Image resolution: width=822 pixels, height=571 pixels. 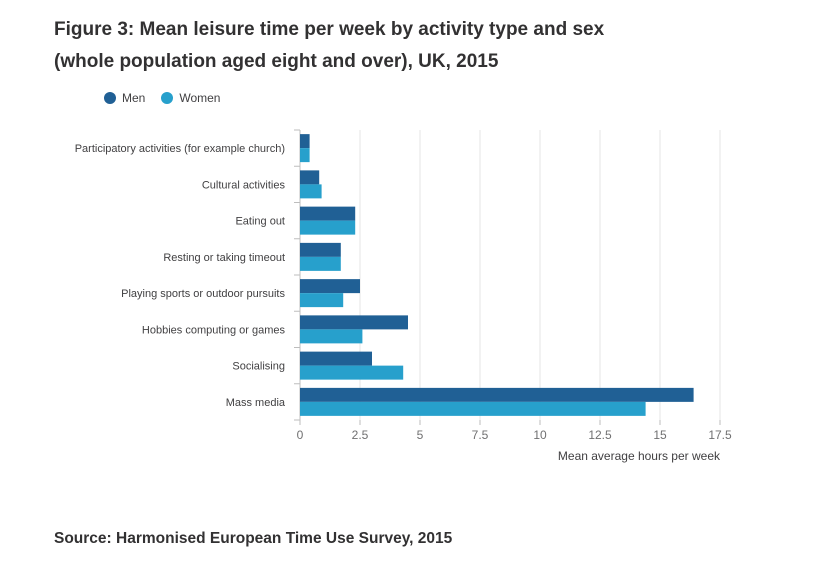 I want to click on category-label-6: Socialising, so click(x=258, y=367).